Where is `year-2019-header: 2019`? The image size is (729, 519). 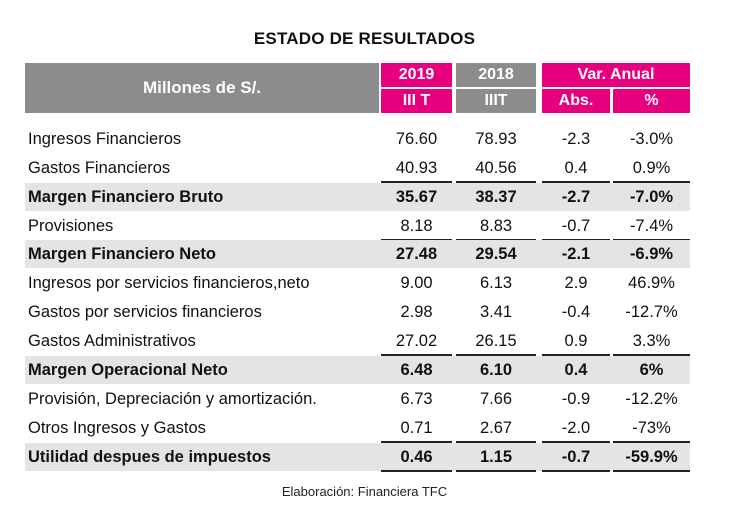
year-2019-header: 2019 is located at coordinates (416, 75).